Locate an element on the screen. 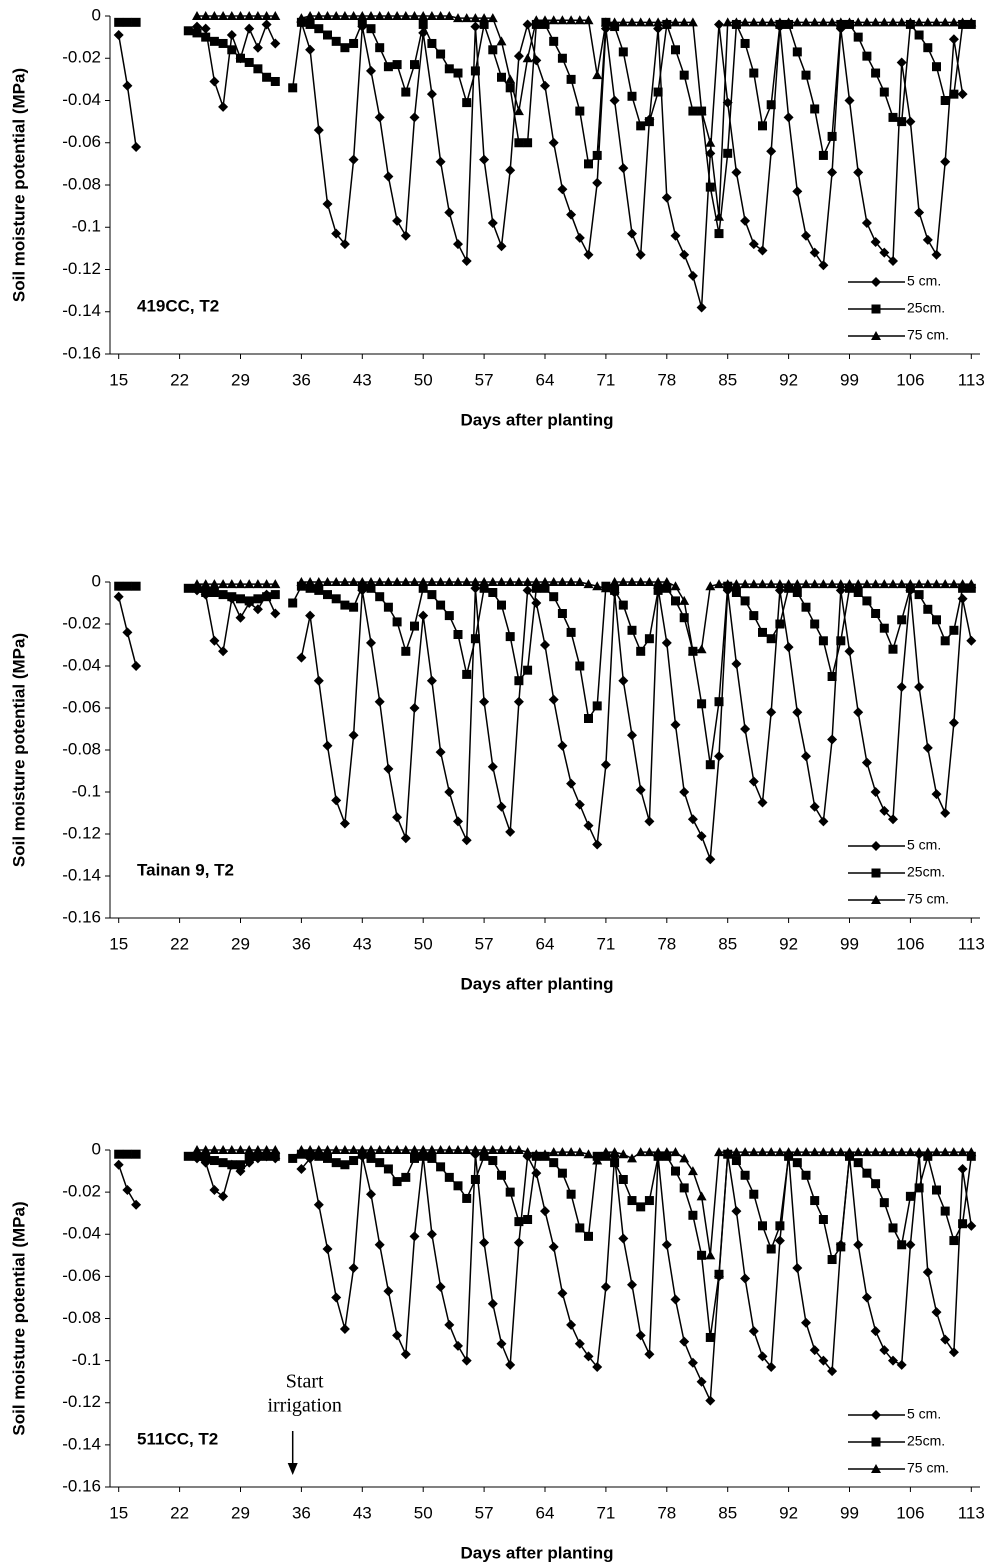 Image resolution: width=994 pixels, height=1568 pixels. x-tick-label: 36 is located at coordinates (301, 1512).